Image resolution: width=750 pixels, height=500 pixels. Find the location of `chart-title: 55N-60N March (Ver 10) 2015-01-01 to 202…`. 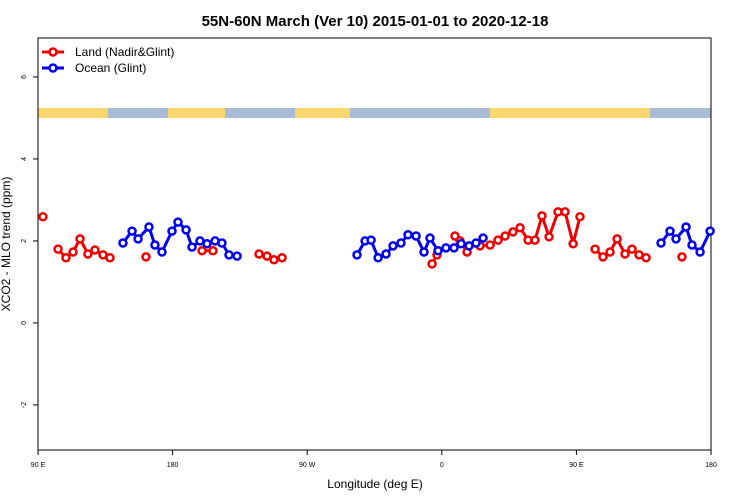

chart-title: 55N-60N March (Ver 10) 2015-01-01 to 202… is located at coordinates (375, 21).